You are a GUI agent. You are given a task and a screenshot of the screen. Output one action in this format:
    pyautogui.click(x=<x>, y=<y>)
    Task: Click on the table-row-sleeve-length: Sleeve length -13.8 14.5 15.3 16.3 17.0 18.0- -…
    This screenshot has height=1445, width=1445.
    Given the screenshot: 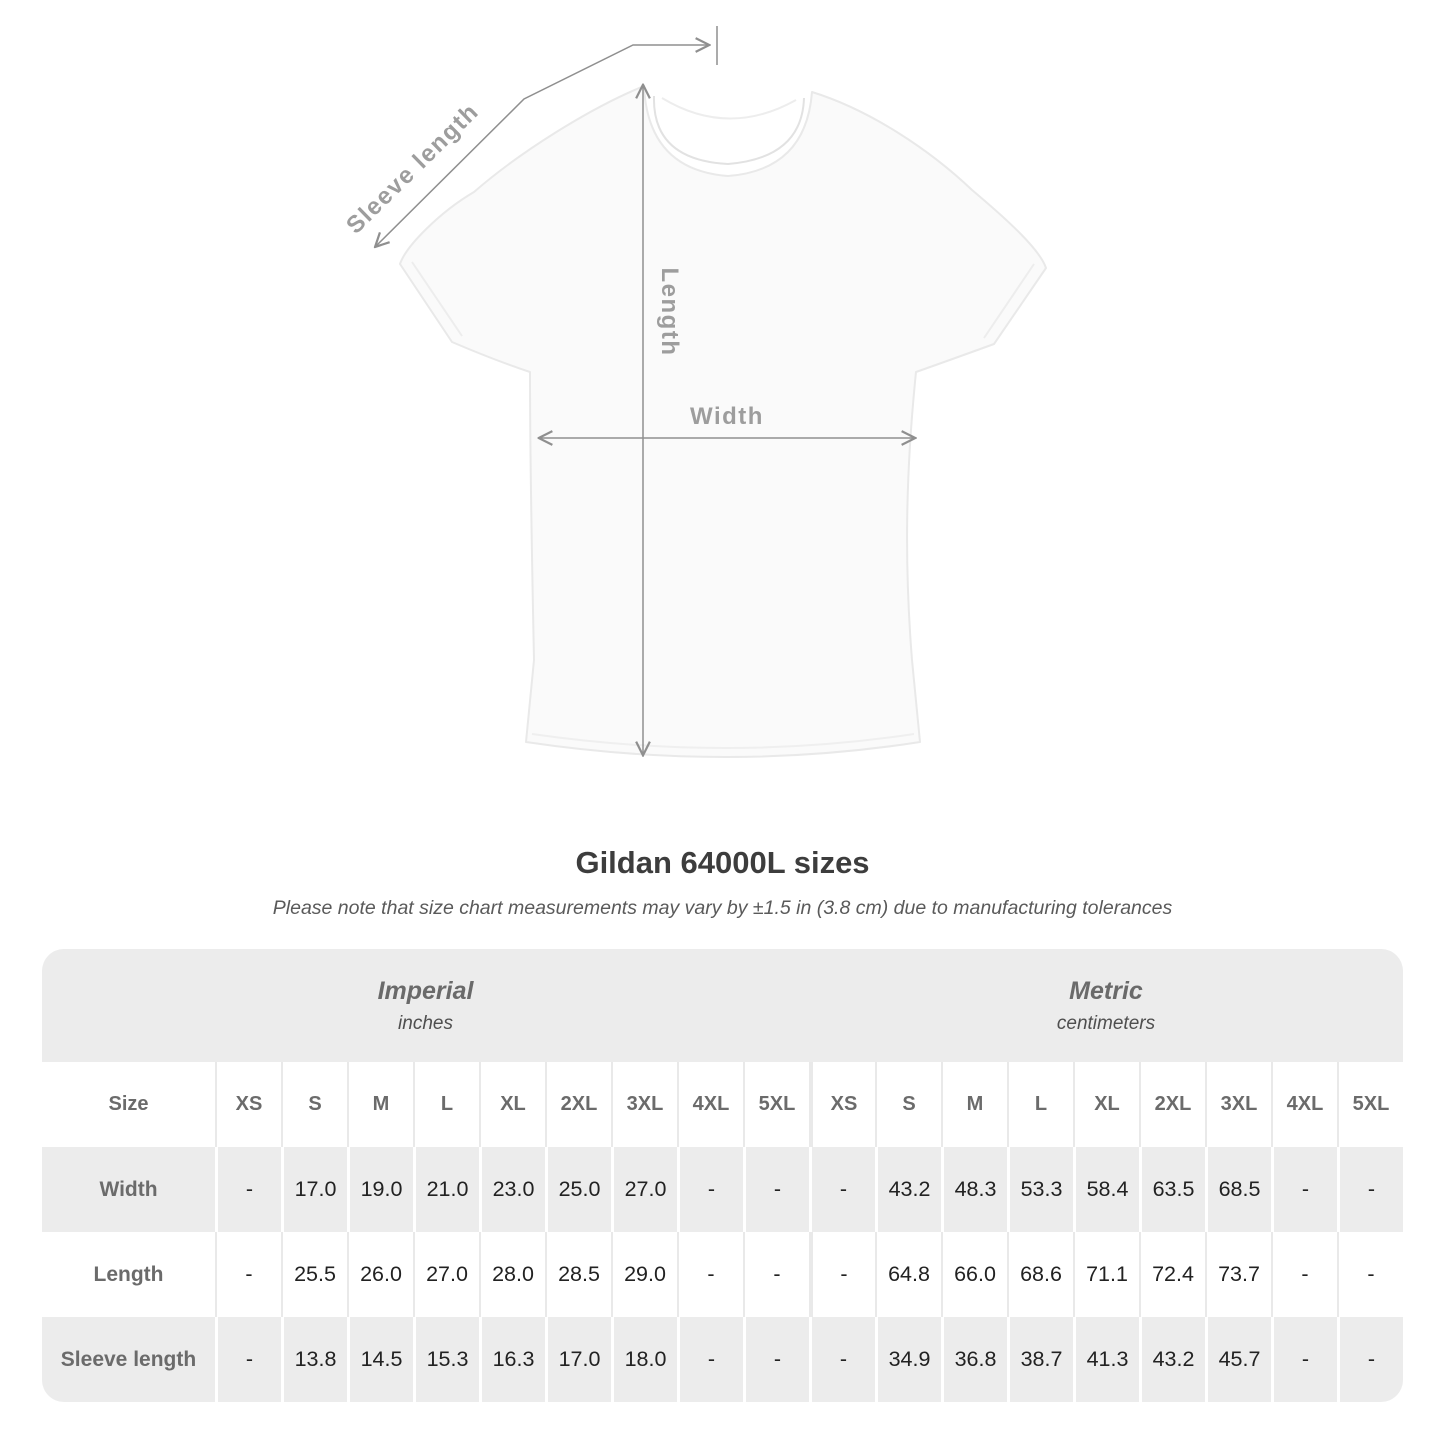 What is the action you would take?
    pyautogui.click(x=722, y=1359)
    